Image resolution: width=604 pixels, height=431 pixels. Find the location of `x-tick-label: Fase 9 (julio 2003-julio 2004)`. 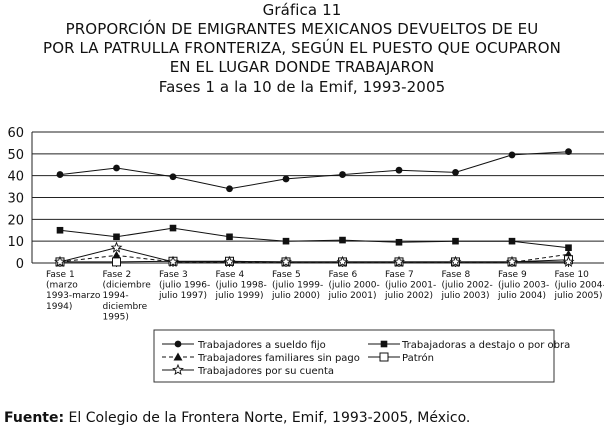

x-tick-label: Fase 9 (julio 2003-julio 2004) is located at coordinates (523, 285).